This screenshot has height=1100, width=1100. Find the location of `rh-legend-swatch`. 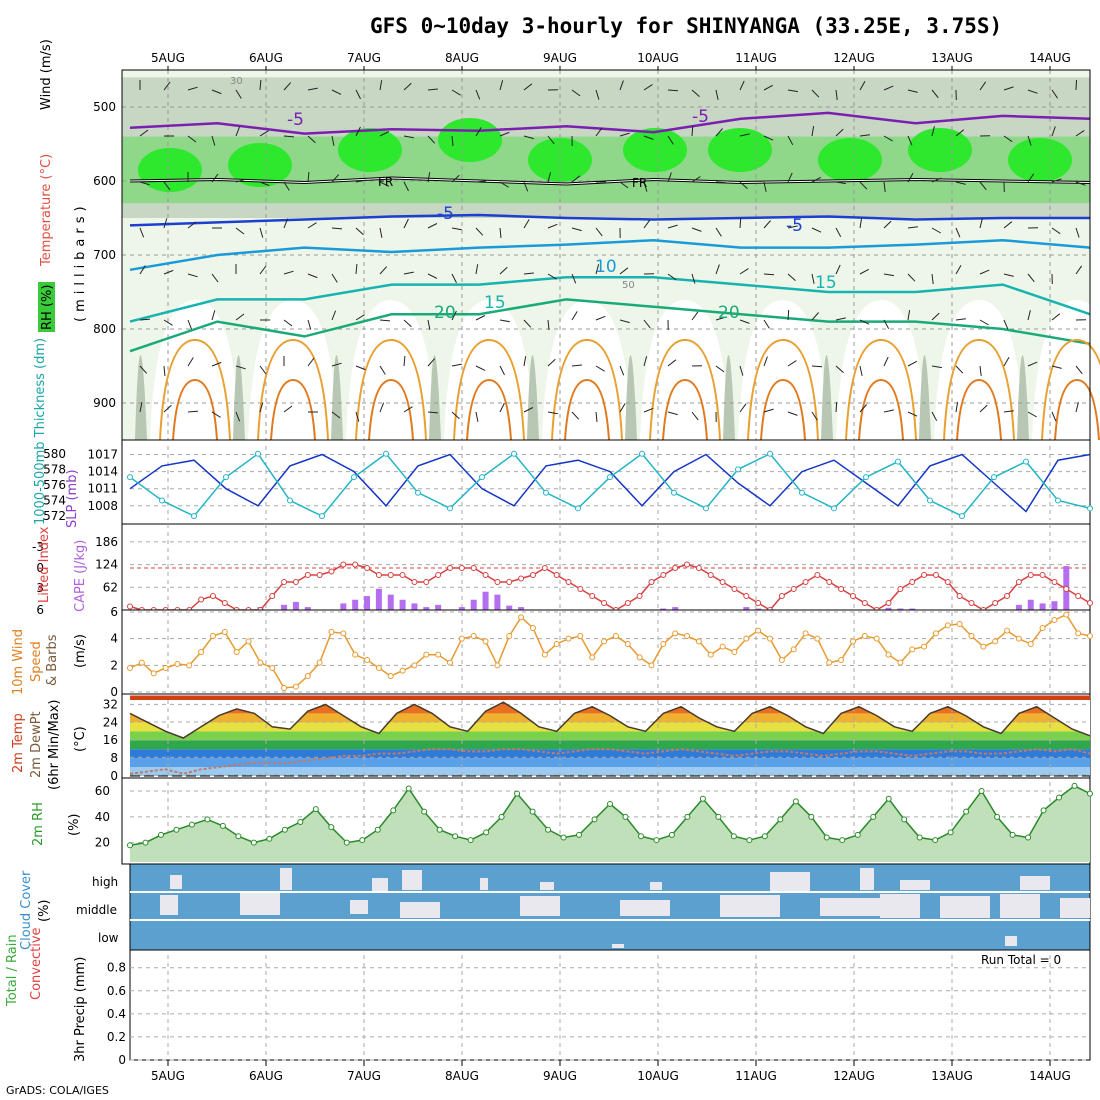

rh-legend-swatch is located at coordinates (46, 307).